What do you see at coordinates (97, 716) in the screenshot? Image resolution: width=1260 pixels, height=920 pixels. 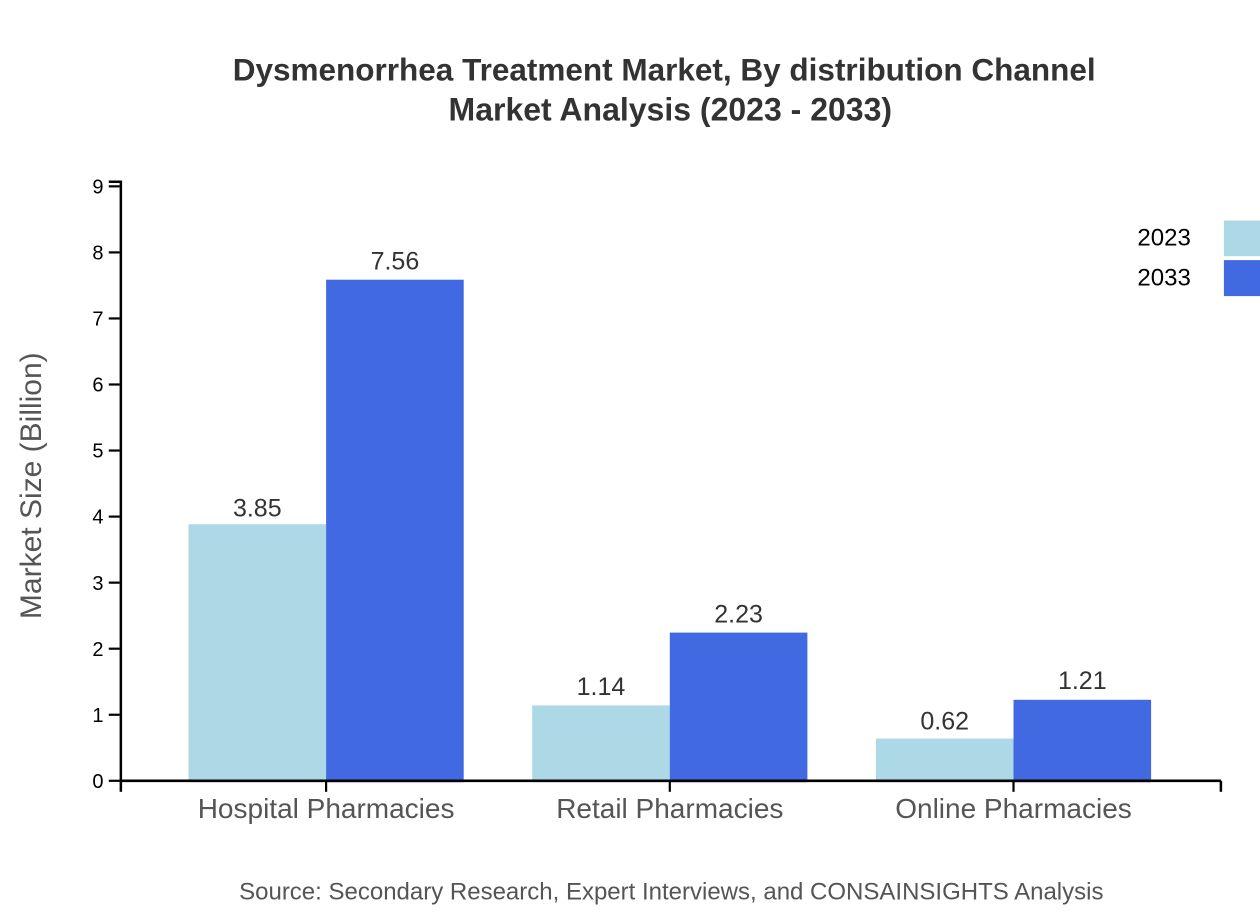 I see `svg-text: 1` at bounding box center [97, 716].